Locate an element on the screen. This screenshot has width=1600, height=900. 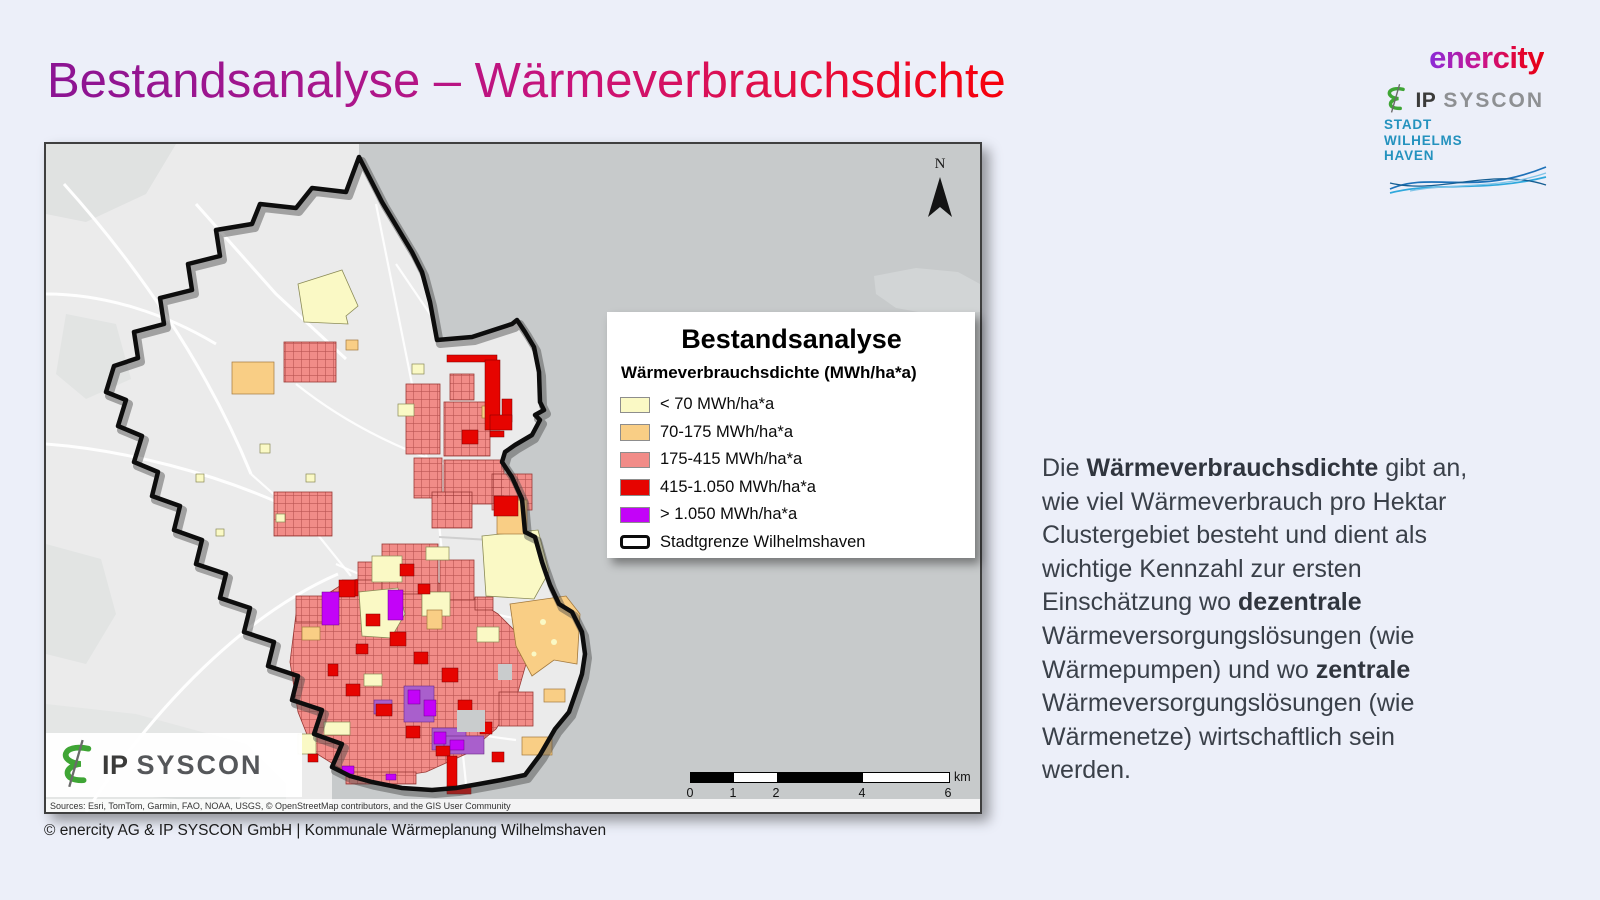
scale-label: 2 is located at coordinates (776, 793).